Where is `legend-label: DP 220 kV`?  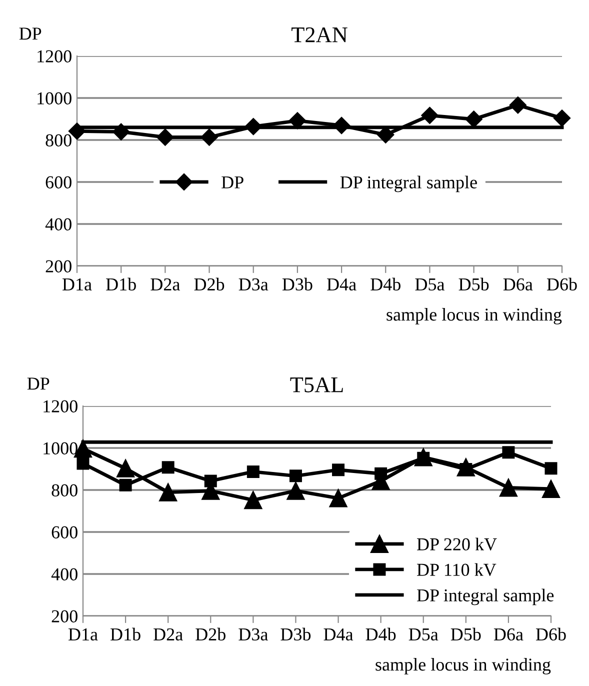 legend-label: DP 220 kV is located at coordinates (457, 544).